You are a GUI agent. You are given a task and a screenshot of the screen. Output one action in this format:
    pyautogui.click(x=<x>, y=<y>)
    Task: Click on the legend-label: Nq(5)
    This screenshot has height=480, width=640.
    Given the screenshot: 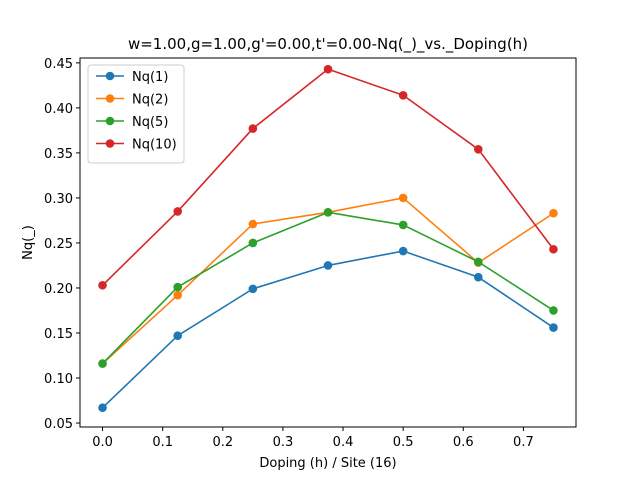 What is the action you would take?
    pyautogui.click(x=150, y=122)
    